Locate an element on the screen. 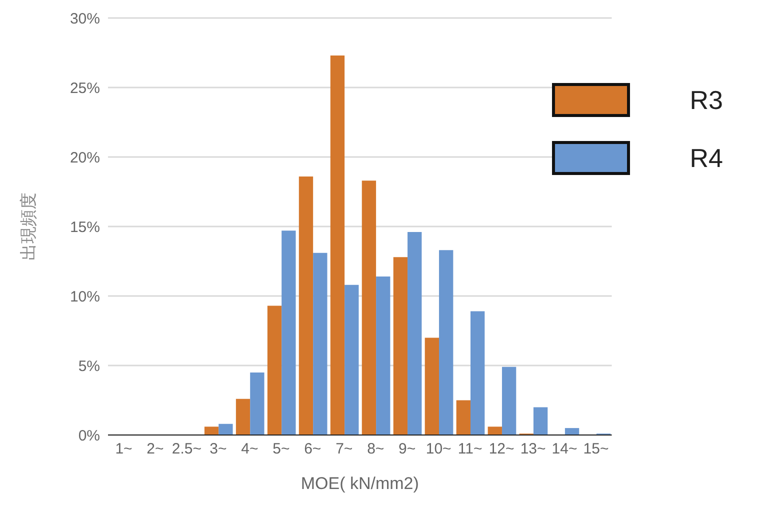 The height and width of the screenshot is (510, 783). y-tick-label: 30% is located at coordinates (85, 19).